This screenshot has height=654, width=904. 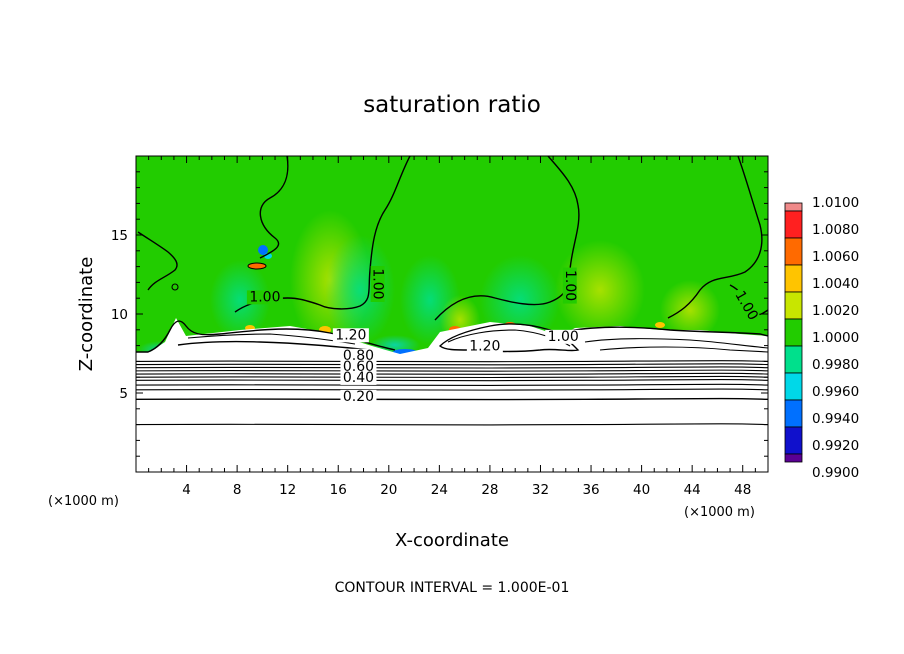 I want to click on x-tick-label: 20, so click(x=388, y=490).